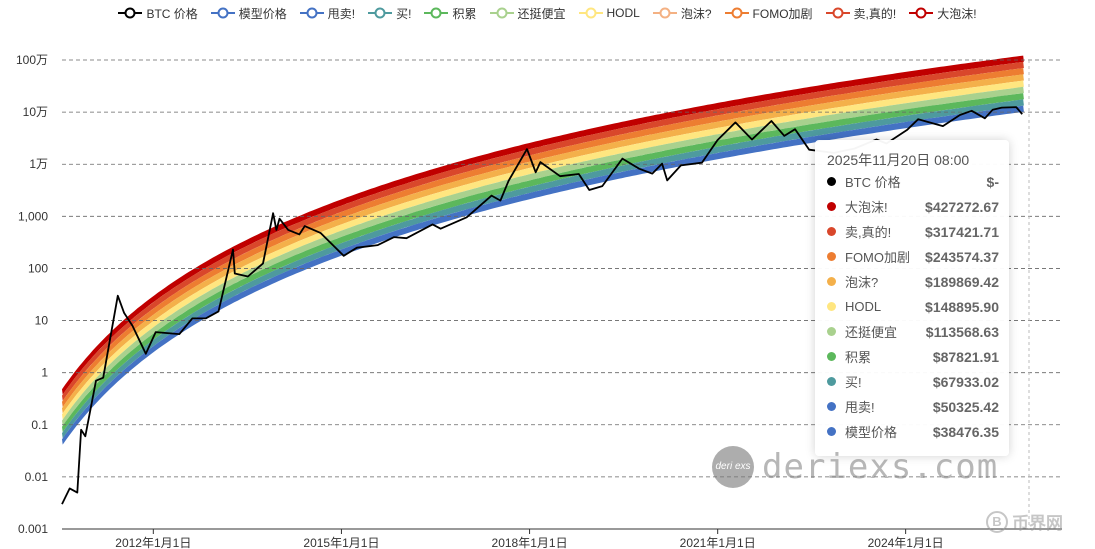 Image resolution: width=1095 pixels, height=549 pixels. I want to click on tooltip-series-name: BTC 价格, so click(873, 182).